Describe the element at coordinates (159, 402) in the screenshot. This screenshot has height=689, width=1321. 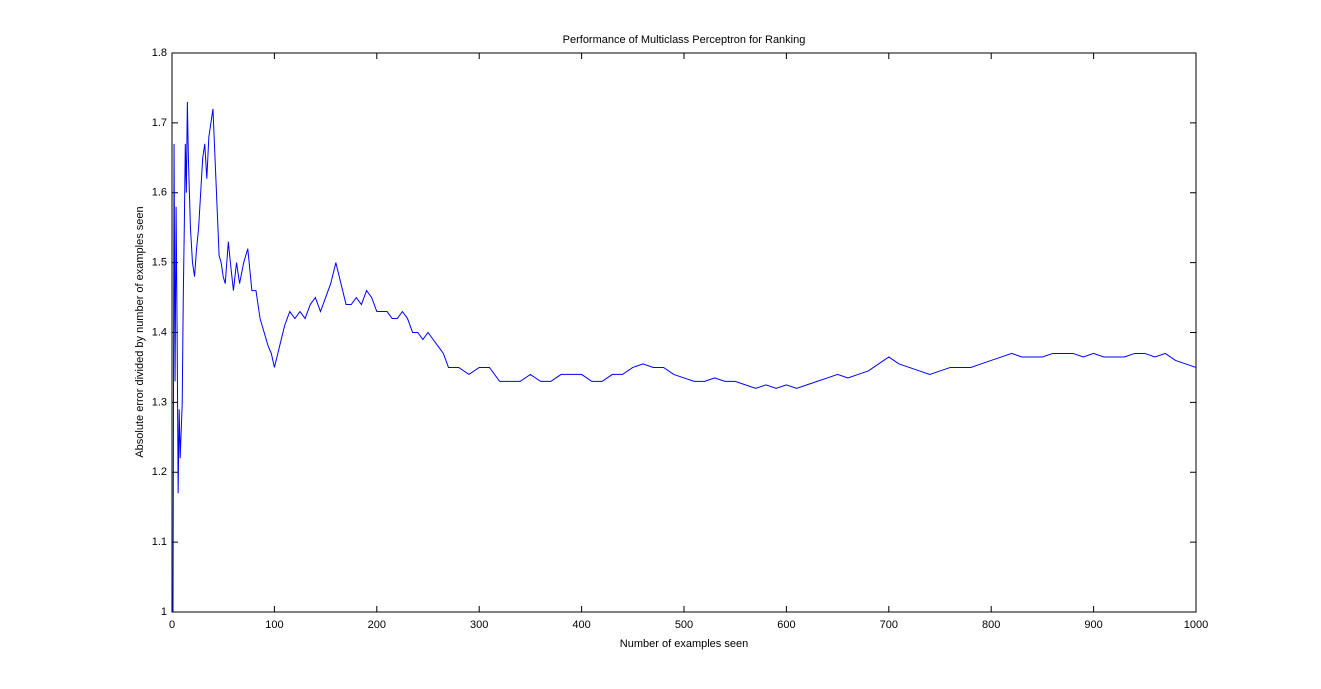
I see `y-tick-label: 1.3` at that location.